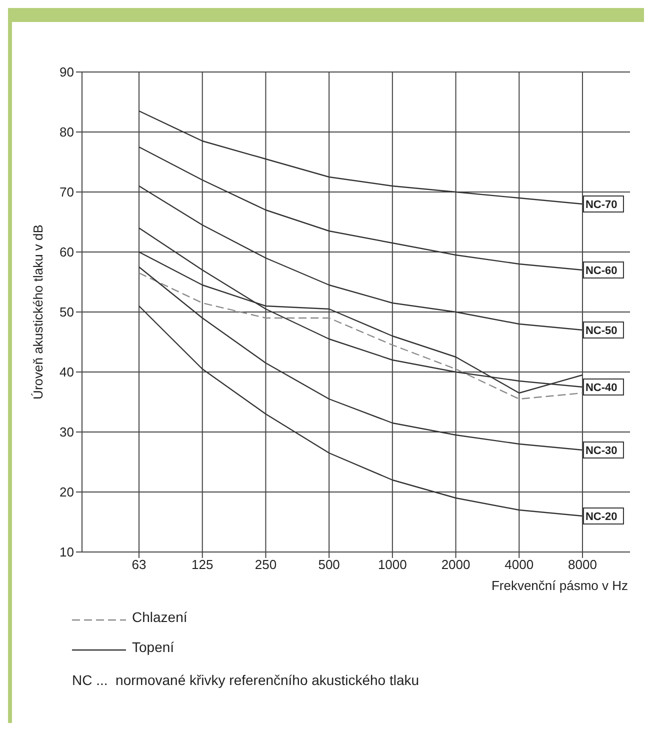  I want to click on series-label: NC-60, so click(601, 271).